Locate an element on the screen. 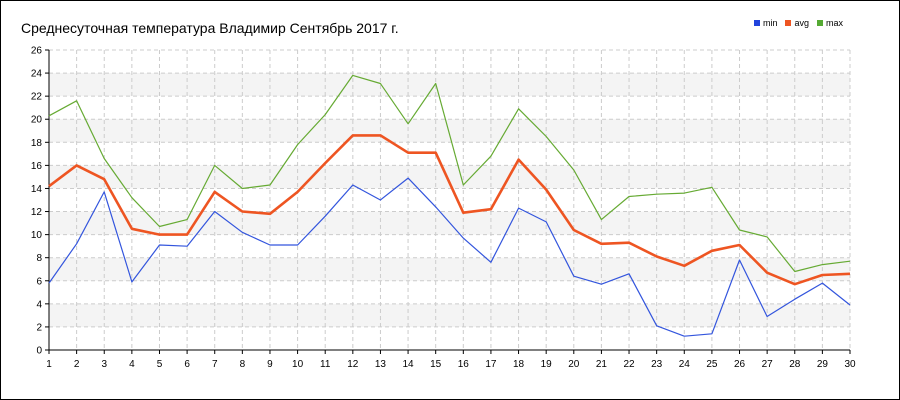 Image resolution: width=900 pixels, height=400 pixels. legend-item-max: max is located at coordinates (829, 23).